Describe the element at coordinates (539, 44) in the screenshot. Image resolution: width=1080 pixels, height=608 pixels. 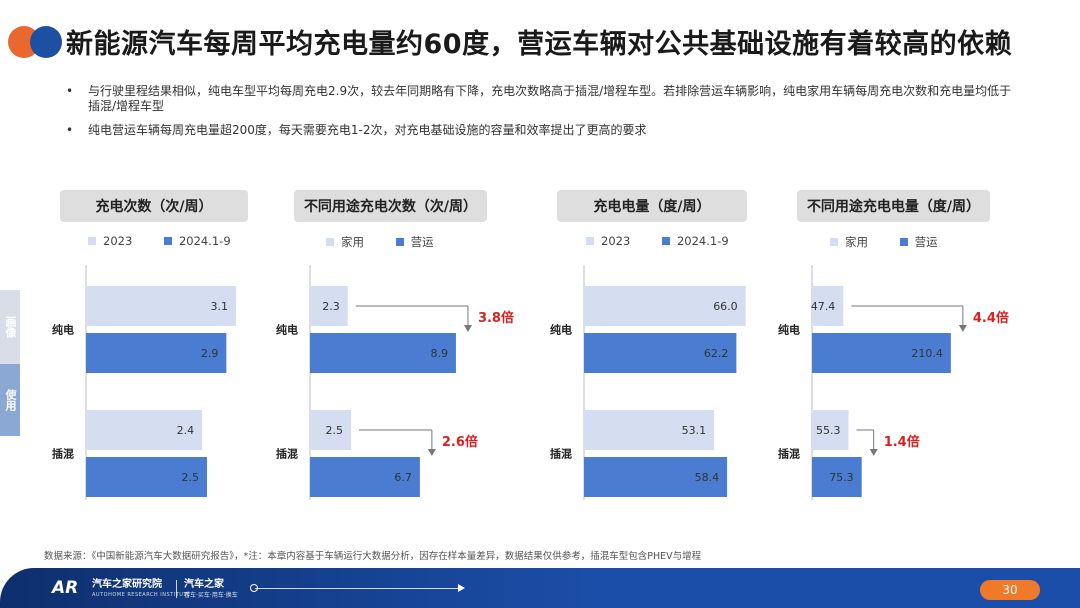
I see `page-title: 新能源汽车每周平均充电量约60度，营运车辆对公共基础设施有着较高的依赖` at that location.